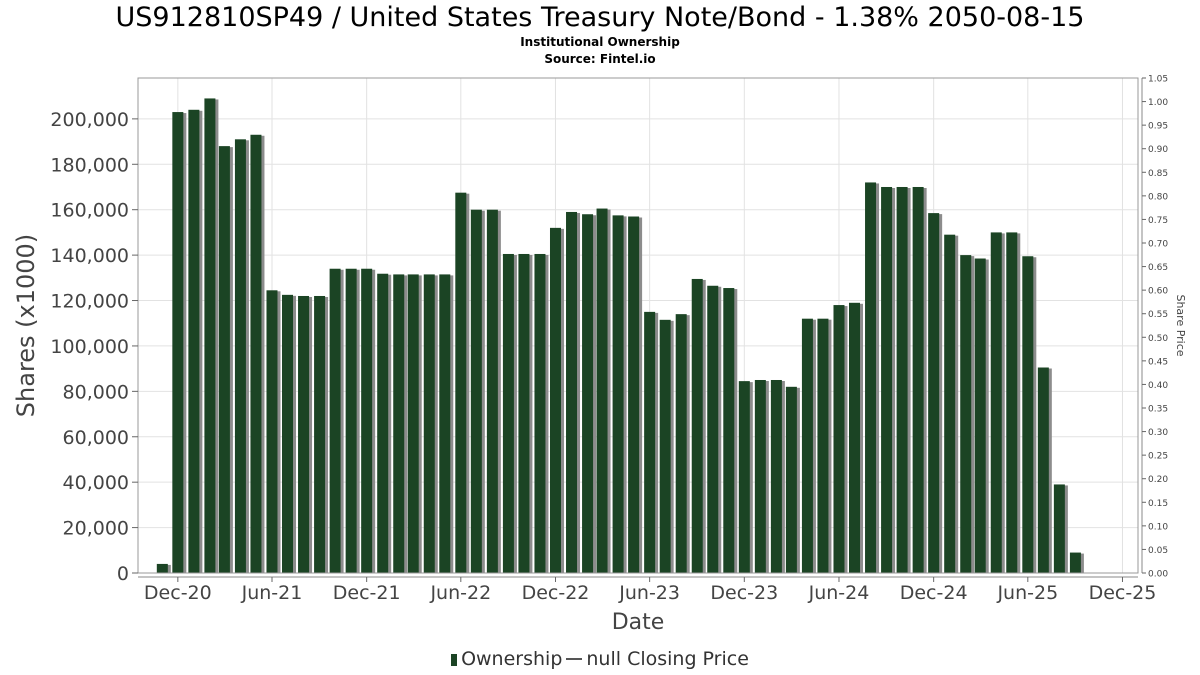 This screenshot has height=675, width=1200. What do you see at coordinates (26, 325) in the screenshot?
I see `y-axis-label: Shares (x1000)` at bounding box center [26, 325].